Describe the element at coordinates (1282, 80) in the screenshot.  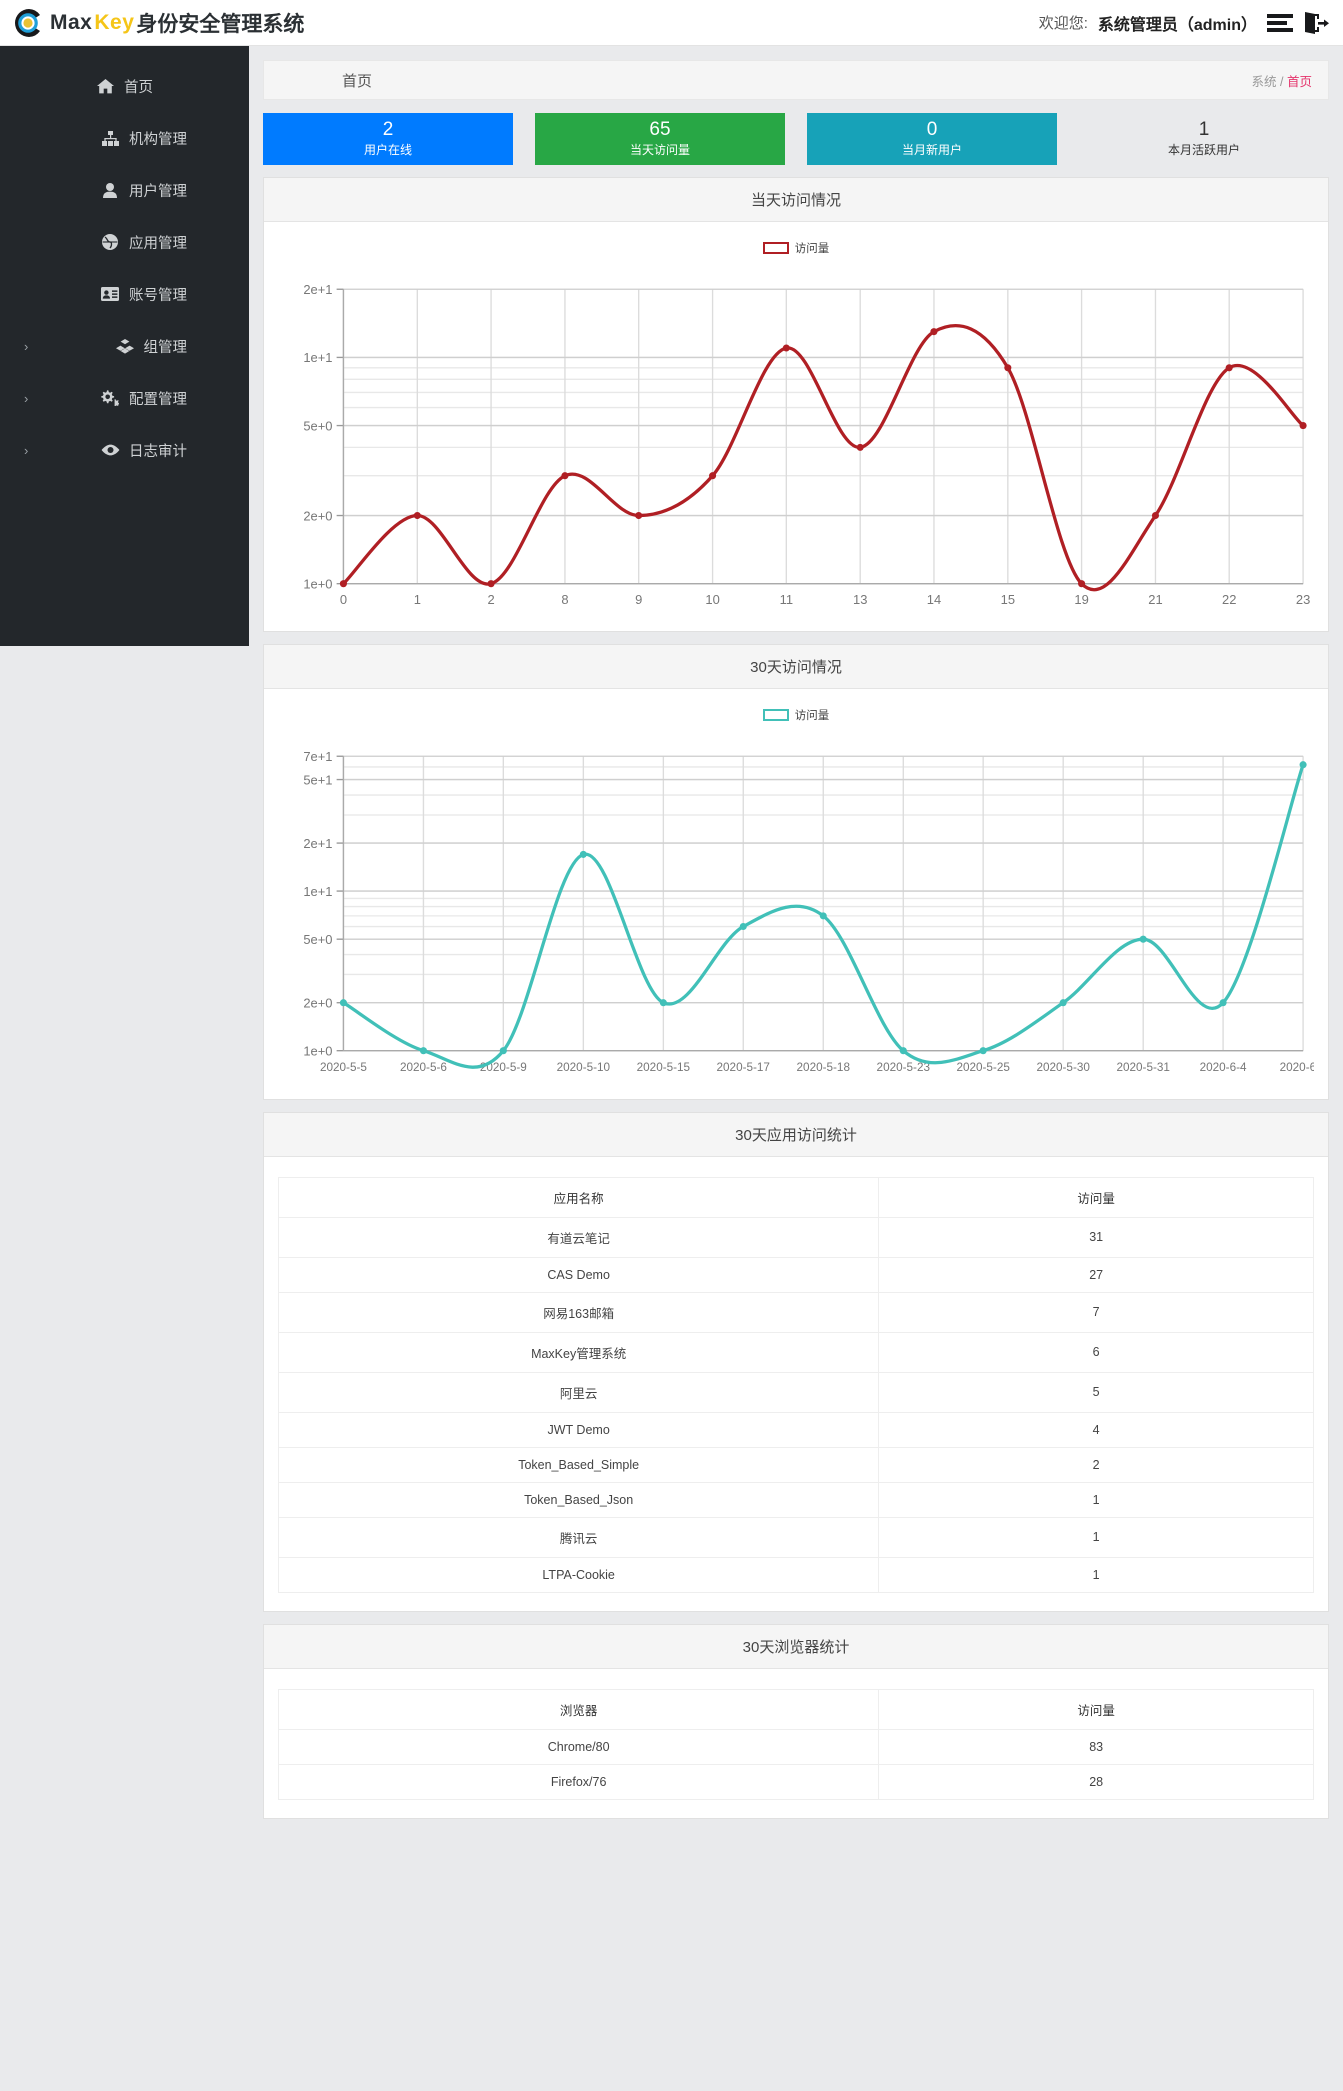
I see `breadcrumb: 系统 / 首页` at that location.